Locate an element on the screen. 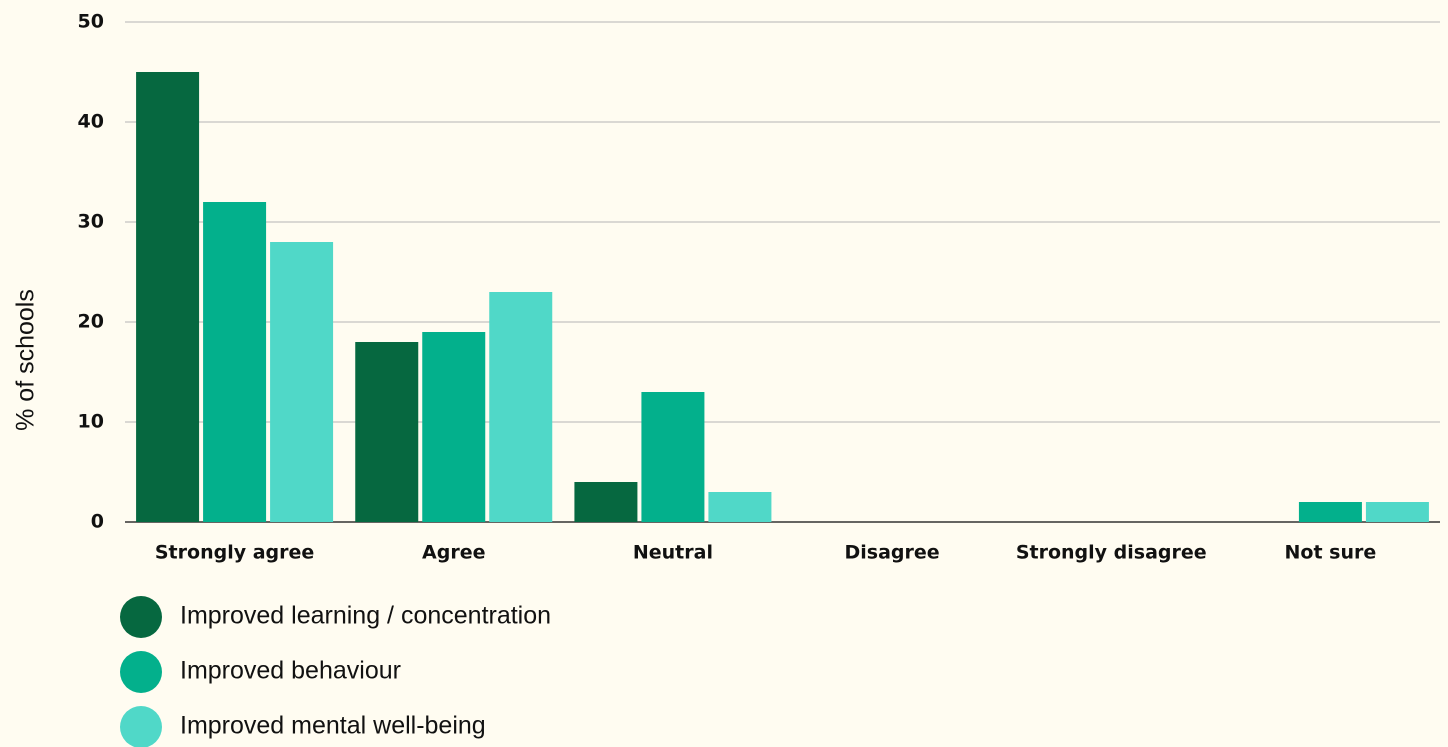 The width and height of the screenshot is (1448, 747). legend-label: Improved learning / concentration is located at coordinates (365, 616).